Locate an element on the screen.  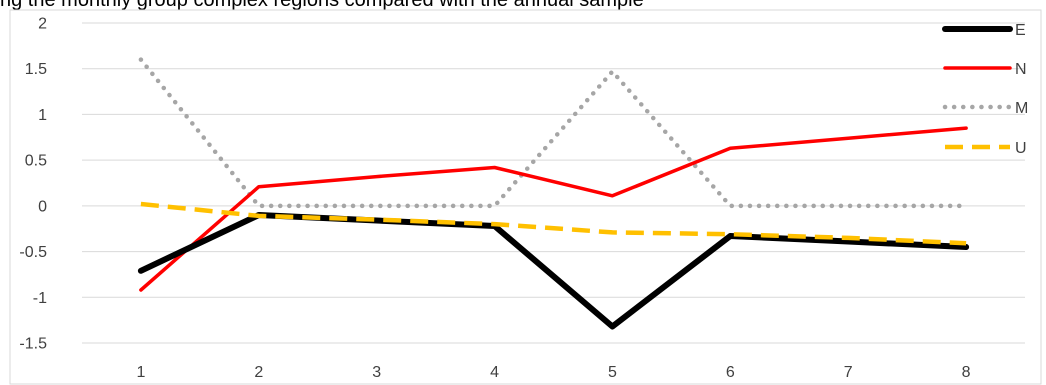
x-tick-label: 4 is located at coordinates (494, 372).